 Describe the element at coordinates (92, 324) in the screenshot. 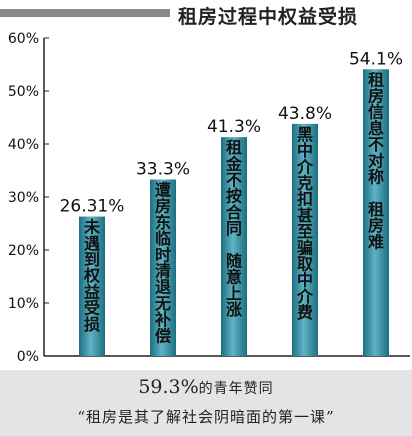

I see `bar-category-char: 损` at that location.